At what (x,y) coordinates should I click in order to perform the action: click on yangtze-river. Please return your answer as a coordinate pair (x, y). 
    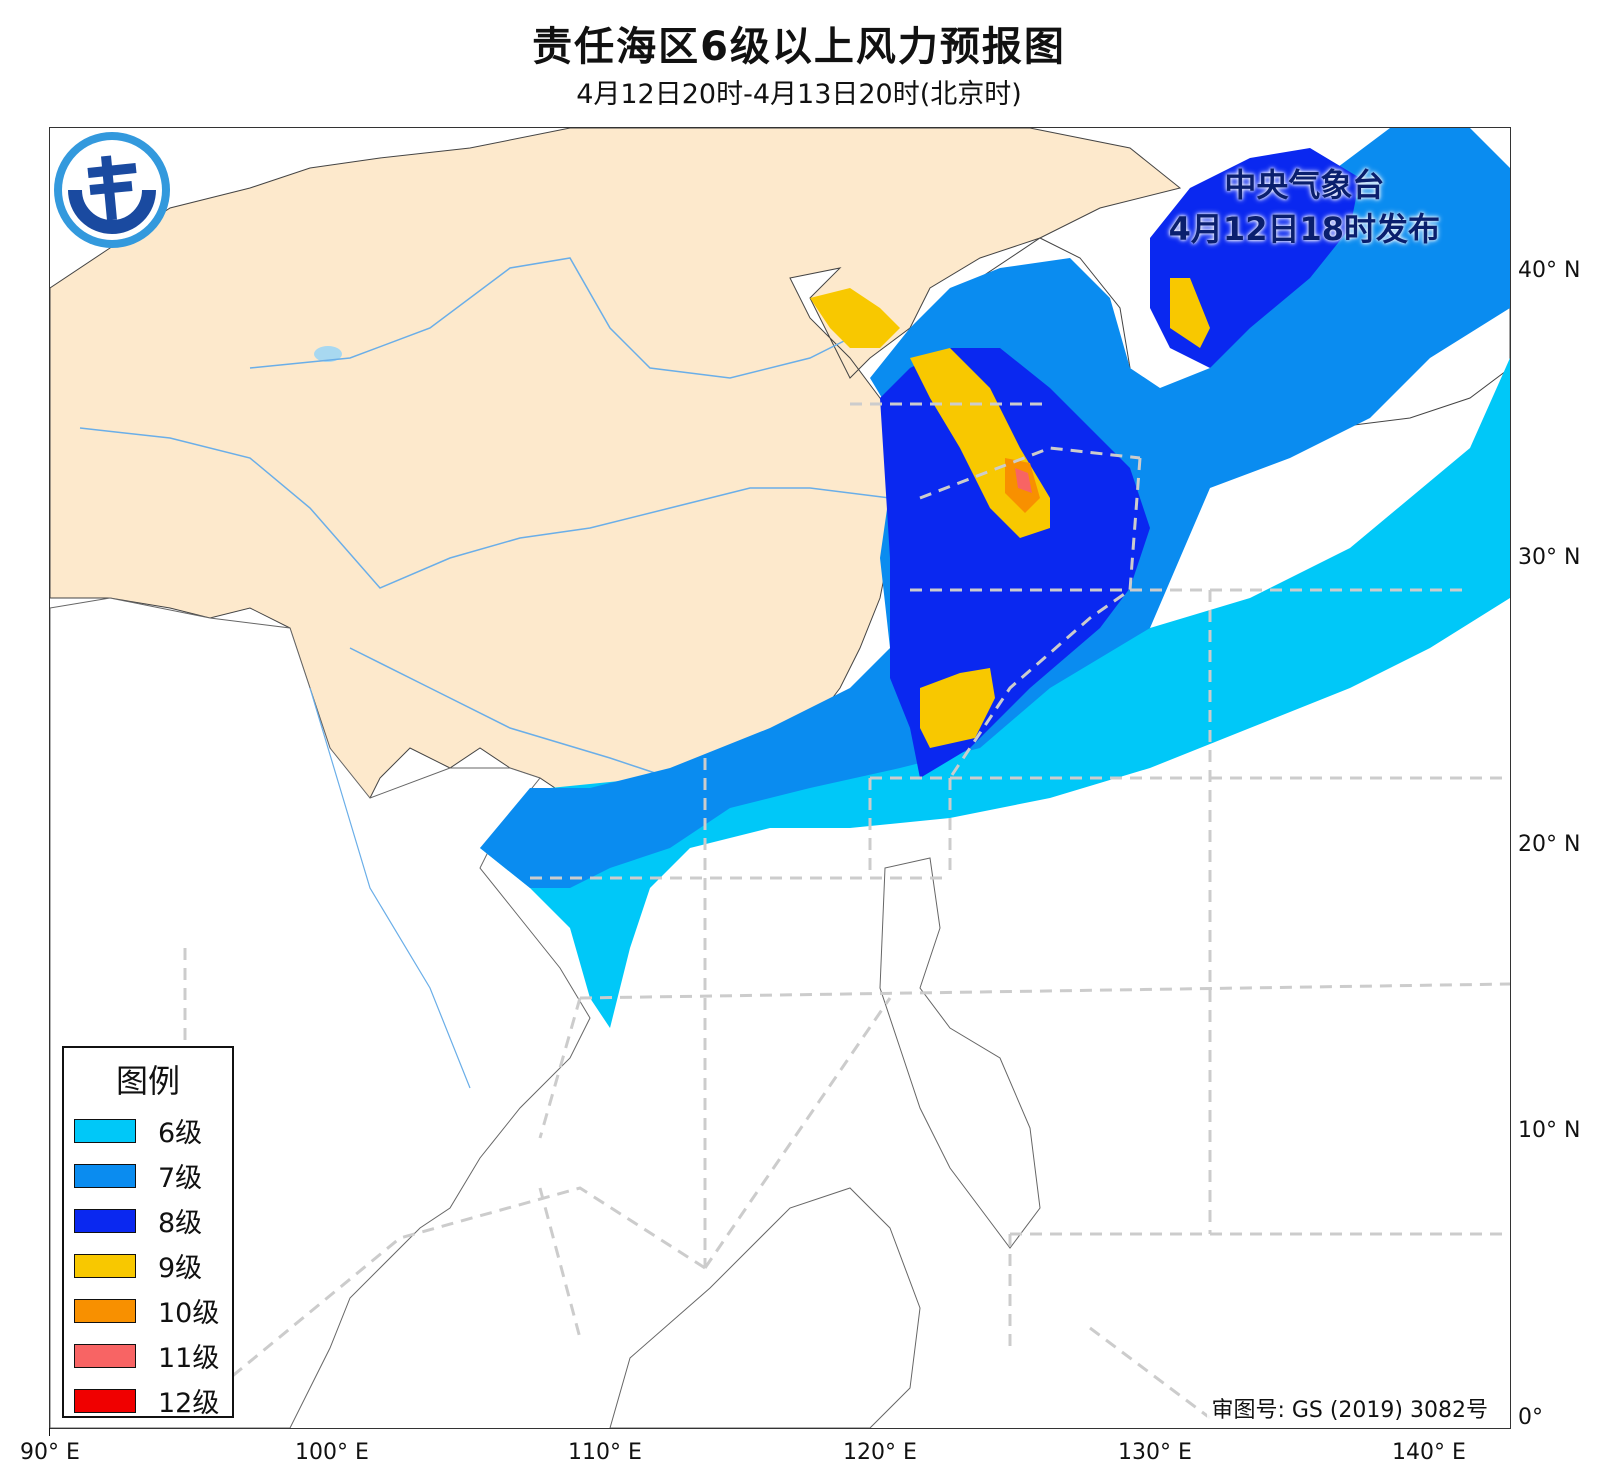
    Looking at the image, I should click on (485, 508).